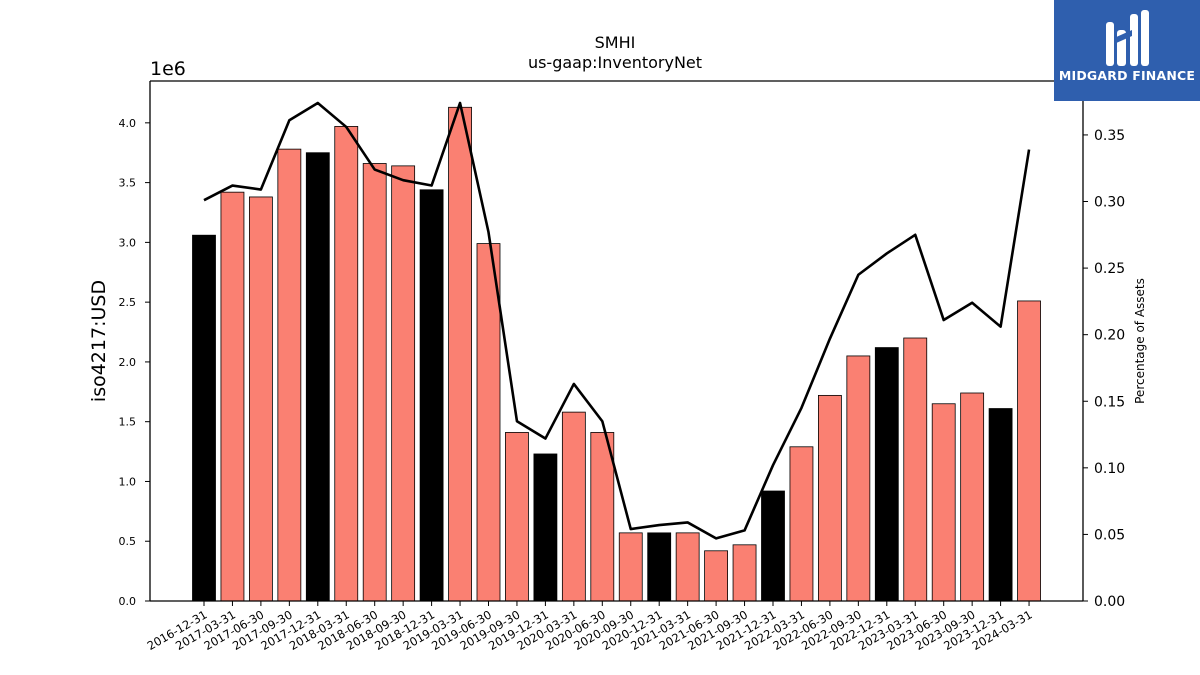 The height and width of the screenshot is (675, 1200). Describe the element at coordinates (1109, 203) in the screenshot. I see `y2-tick-label: 0.30` at that location.